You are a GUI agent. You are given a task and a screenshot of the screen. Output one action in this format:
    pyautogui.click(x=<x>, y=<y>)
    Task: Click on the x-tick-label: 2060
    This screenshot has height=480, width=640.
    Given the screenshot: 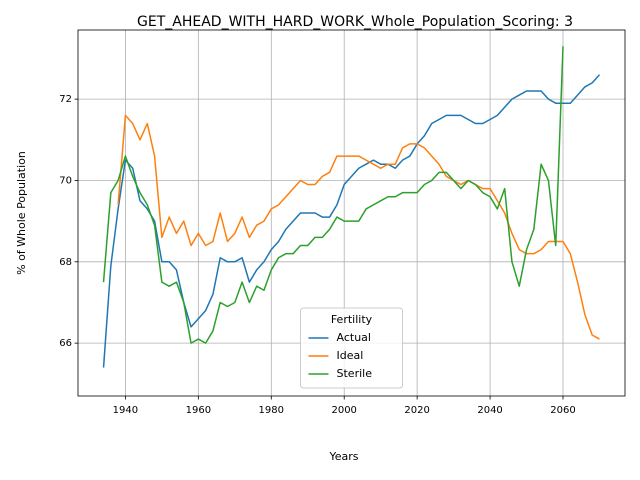 What is the action you would take?
    pyautogui.click(x=562, y=410)
    